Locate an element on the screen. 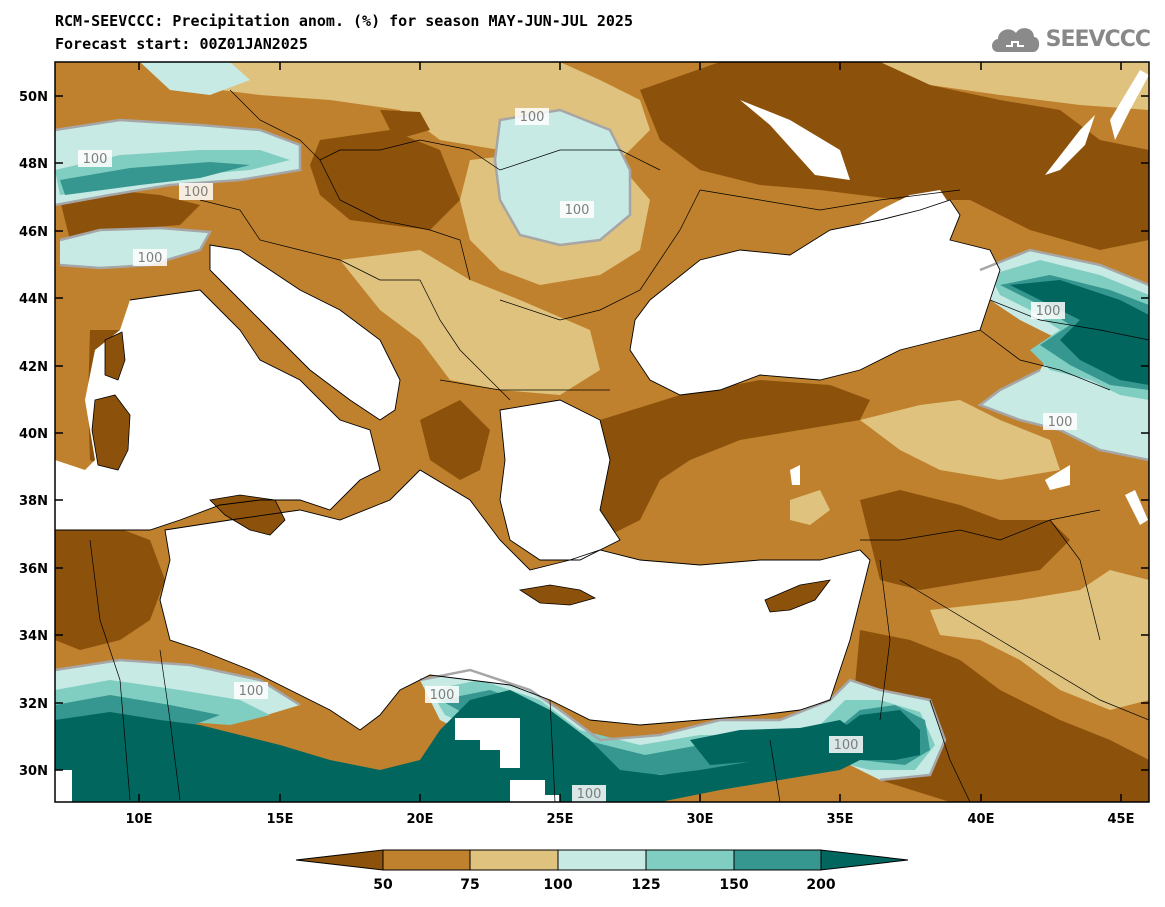 The image size is (1165, 907). colorbar-ticks: 50 75 100 125 150 200 is located at coordinates (604, 885).